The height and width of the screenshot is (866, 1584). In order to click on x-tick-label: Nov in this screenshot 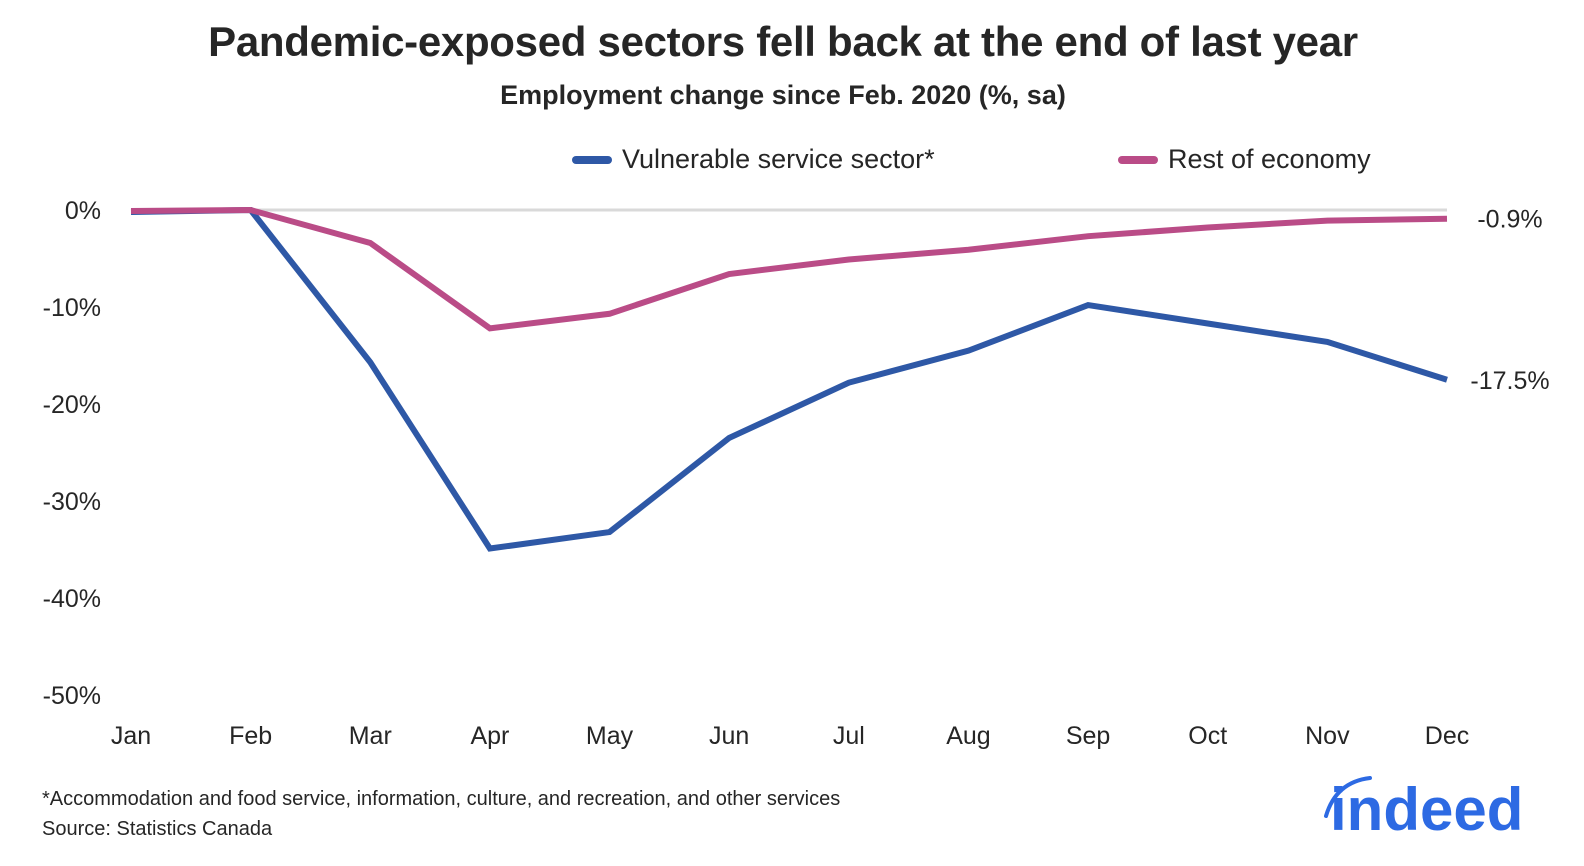, I will do `click(1327, 736)`.